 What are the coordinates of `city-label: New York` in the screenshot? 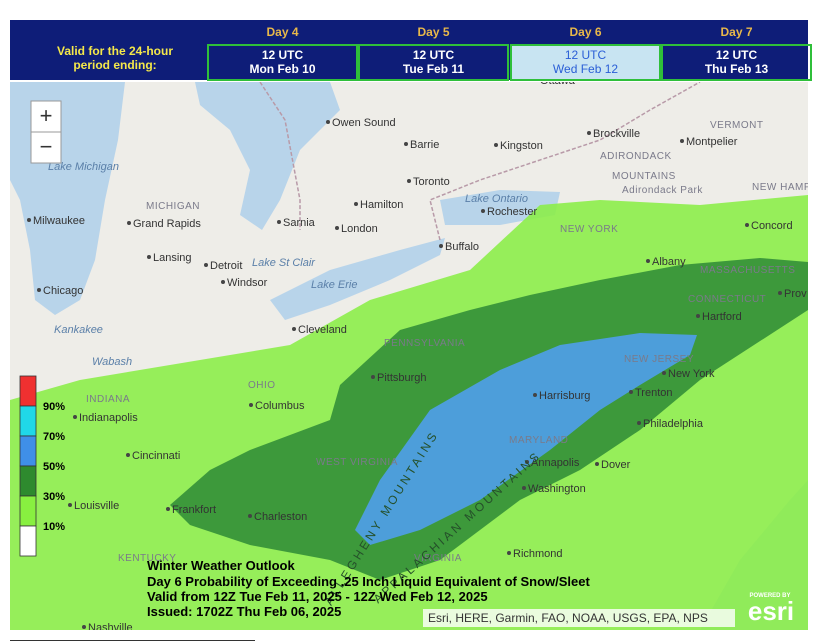 It's located at (691, 374).